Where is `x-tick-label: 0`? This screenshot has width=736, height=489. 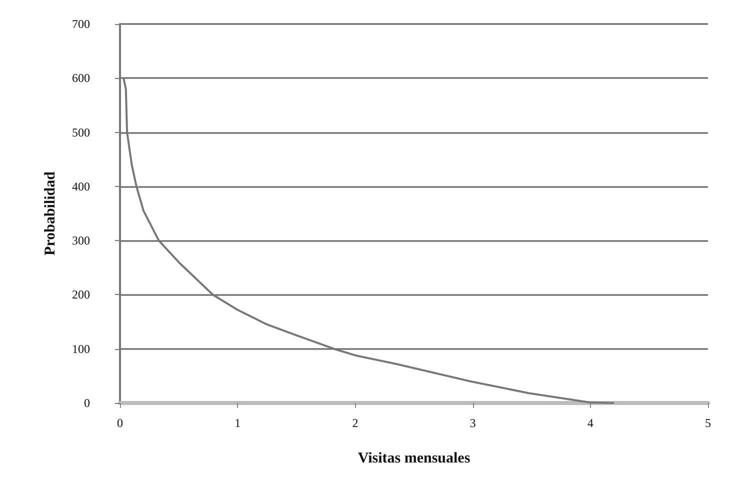
x-tick-label: 0 is located at coordinates (120, 423).